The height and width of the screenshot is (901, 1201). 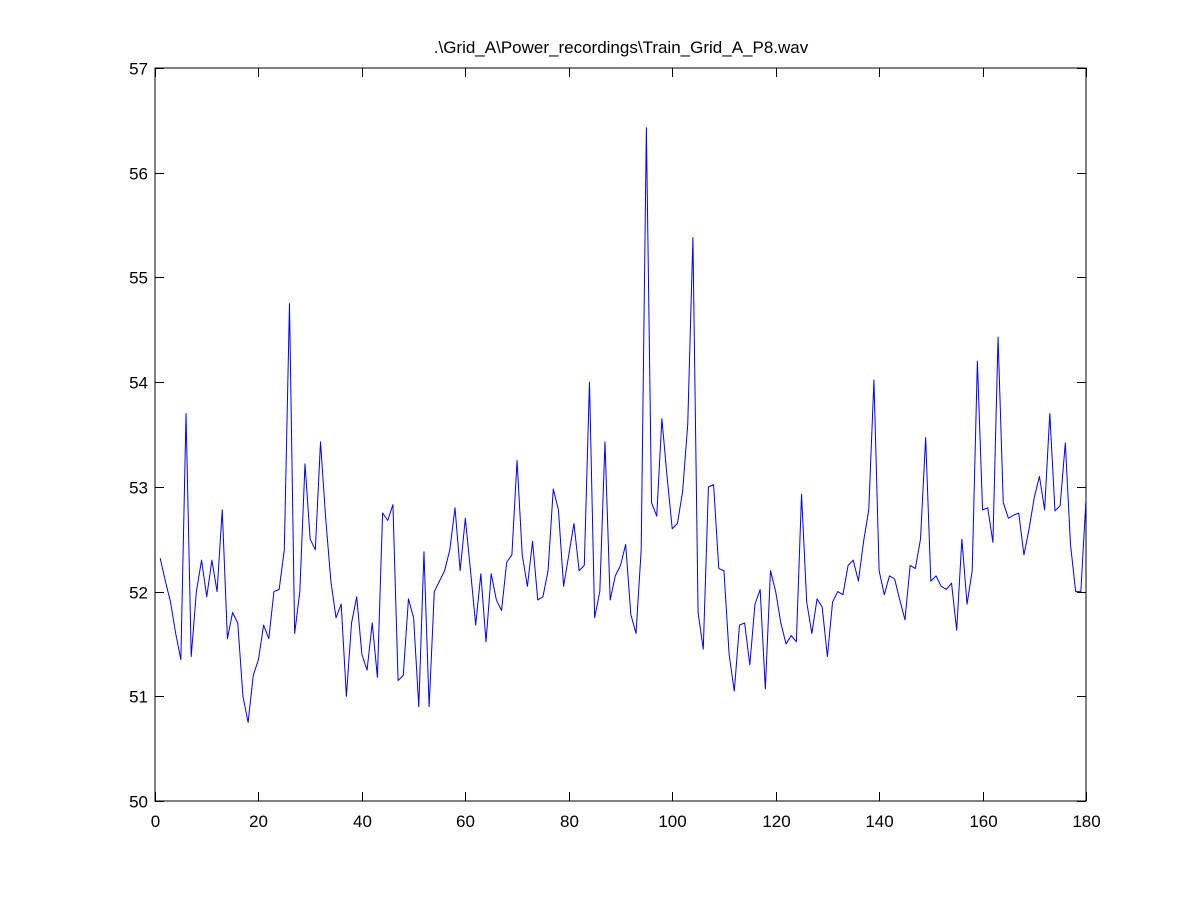 I want to click on y-tick-label: 52, so click(x=138, y=593).